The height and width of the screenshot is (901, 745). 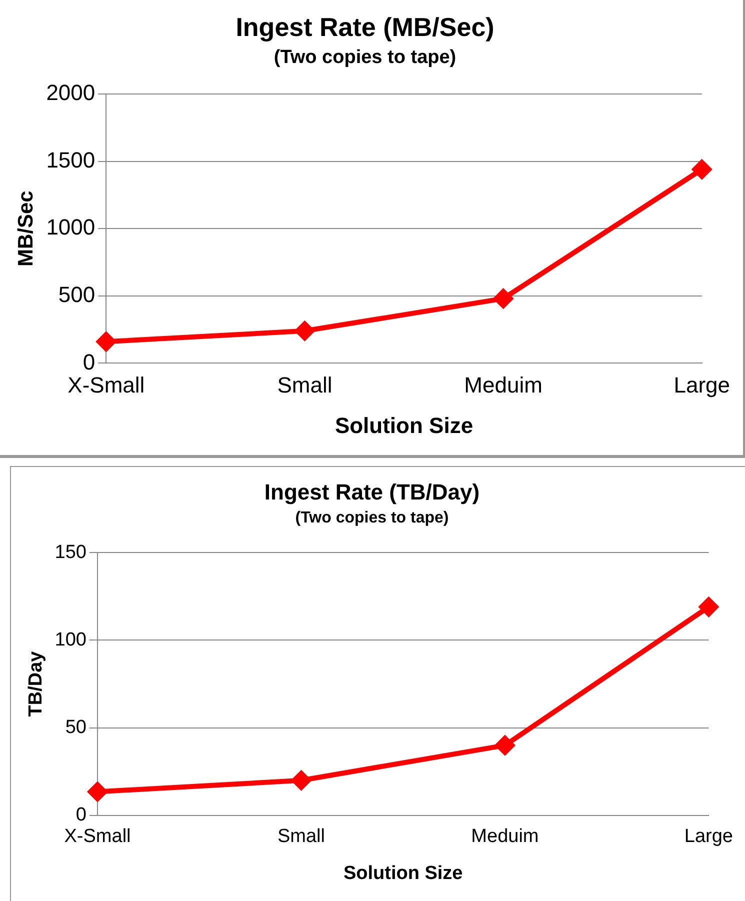 I want to click on y-tick-label: 500, so click(x=77, y=294).